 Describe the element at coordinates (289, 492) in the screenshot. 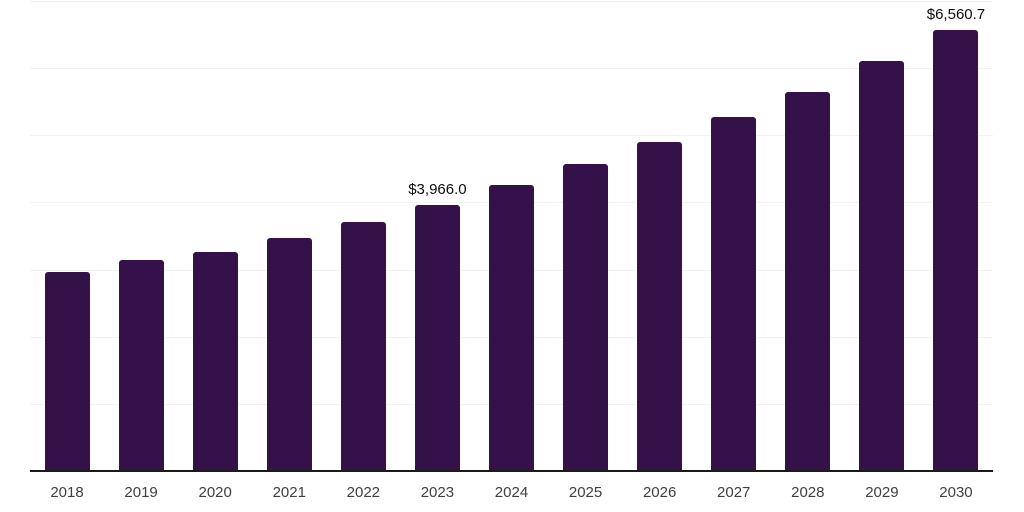

I see `x-tick-2021: 2021` at that location.